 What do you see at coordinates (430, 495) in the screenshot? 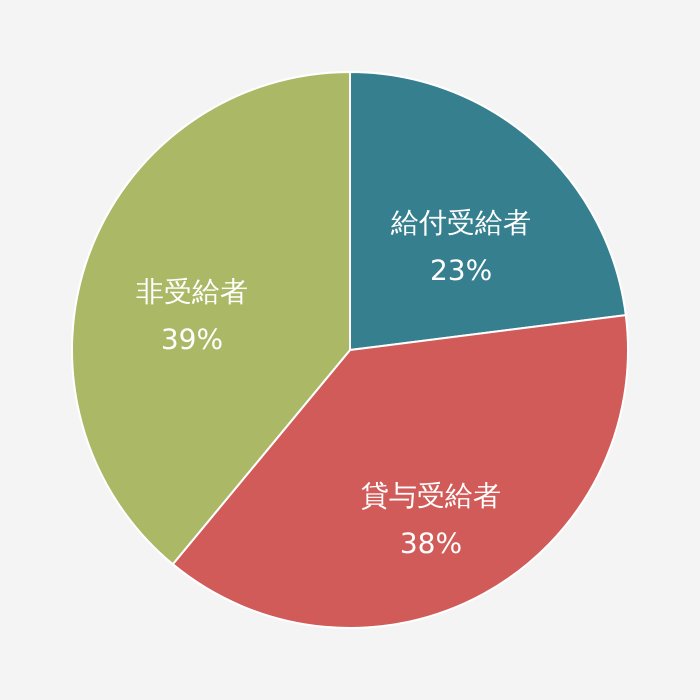
I see `slice-label: 貸与受給者` at bounding box center [430, 495].